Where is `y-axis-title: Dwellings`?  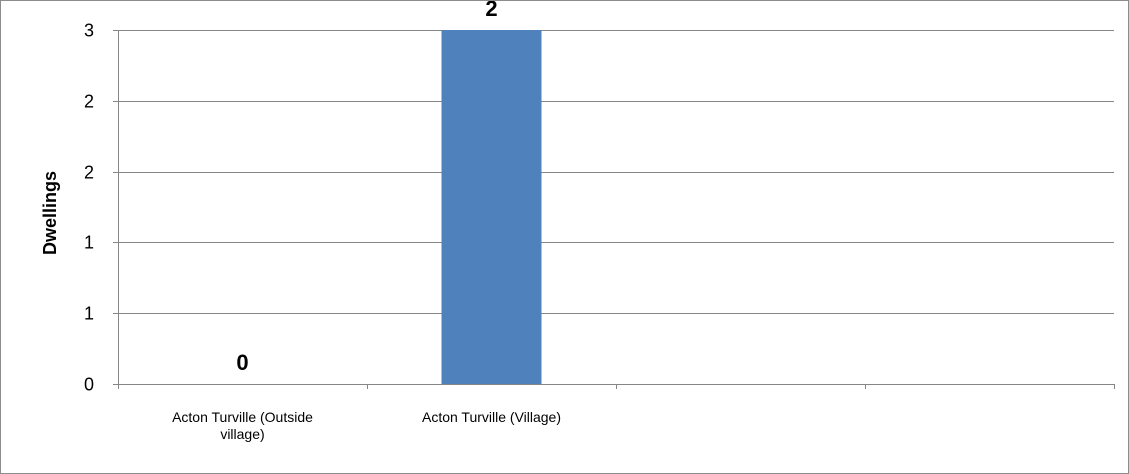 y-axis-title: Dwellings is located at coordinates (50, 213).